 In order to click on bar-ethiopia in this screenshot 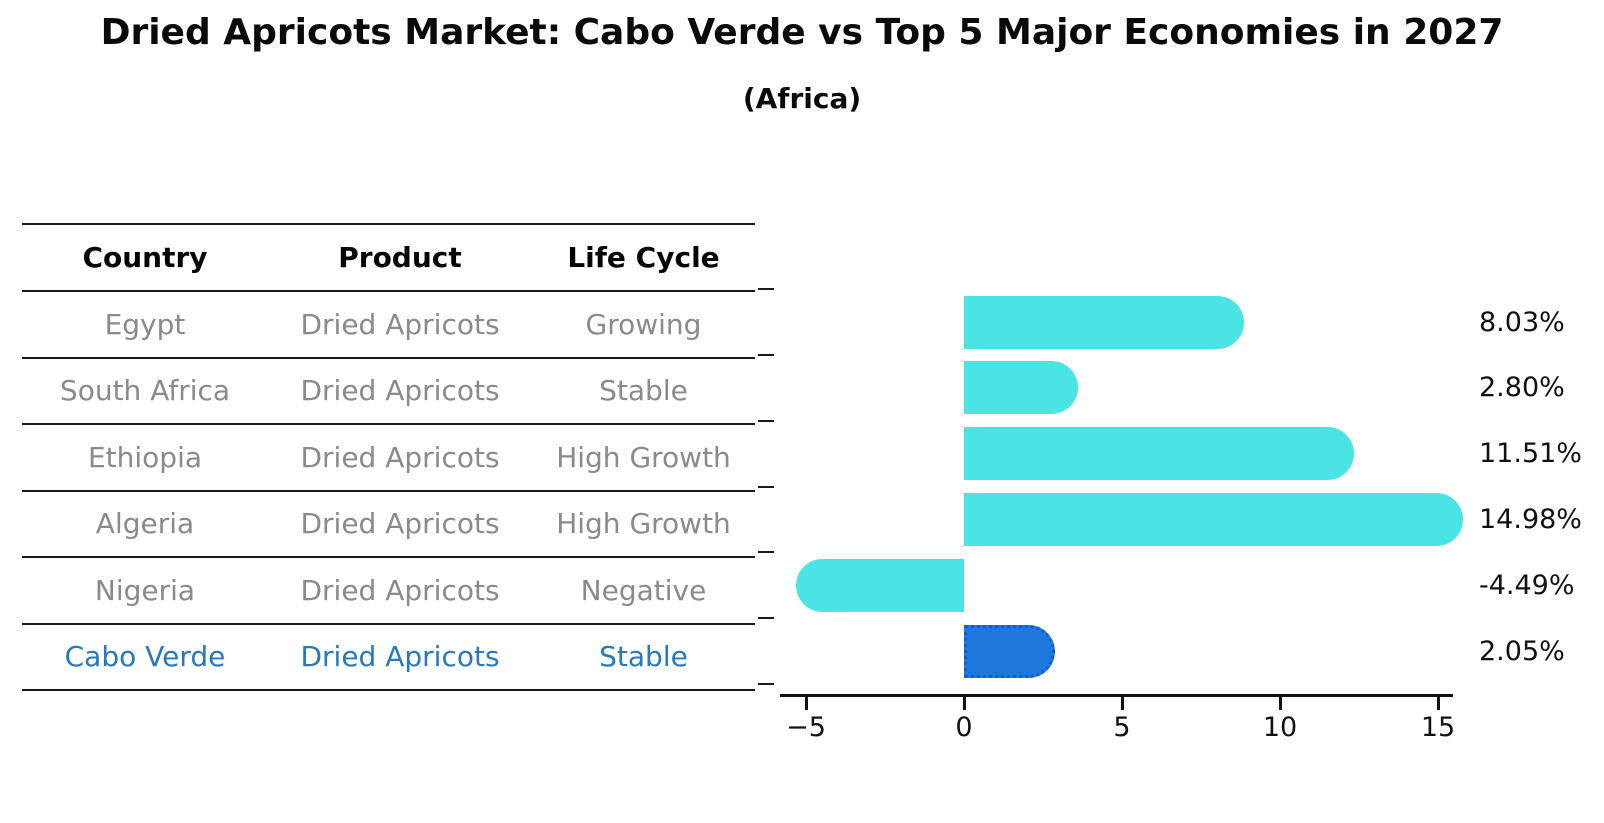, I will do `click(1159, 454)`.